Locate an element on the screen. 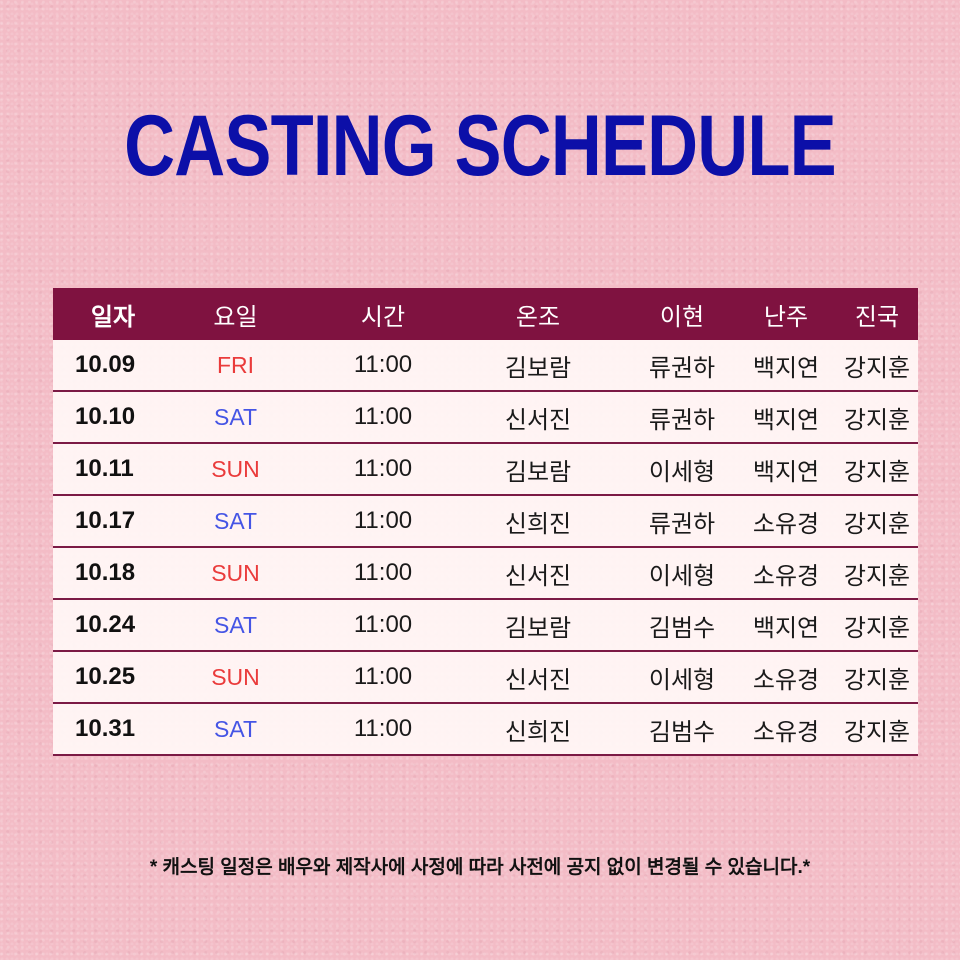 The height and width of the screenshot is (960, 960). day-cell: FRI is located at coordinates (235, 364).